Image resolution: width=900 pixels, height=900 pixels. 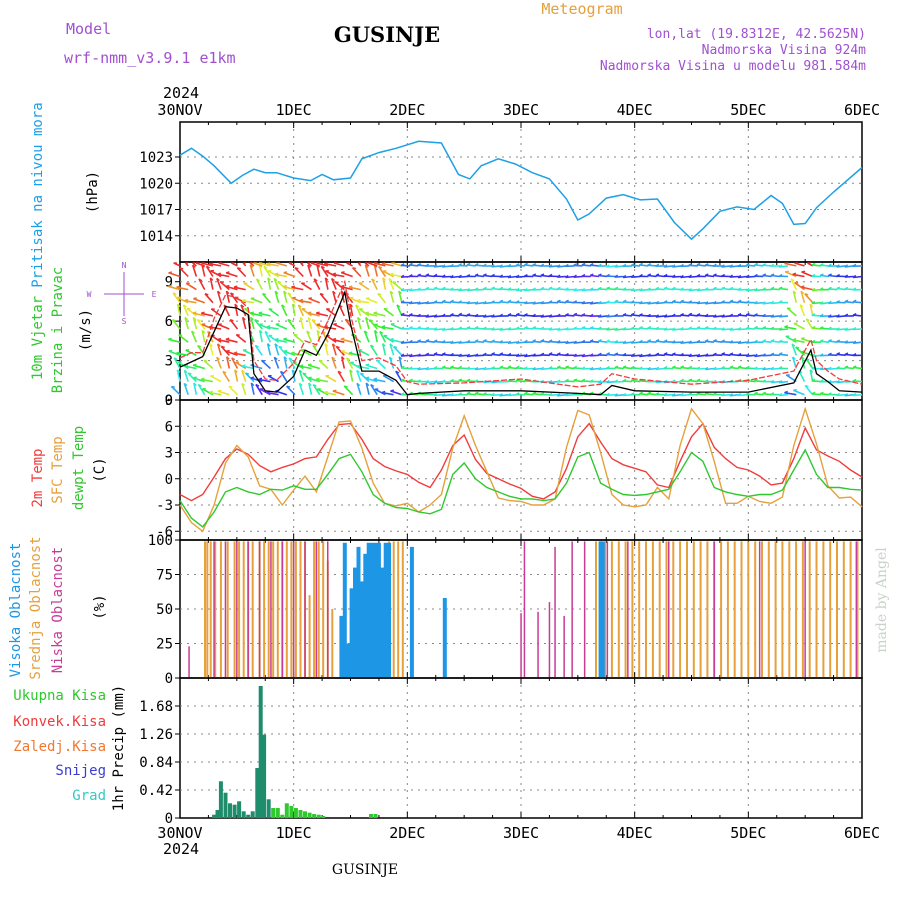 I want to click on top-time-label: 6DEC, so click(x=862, y=110).